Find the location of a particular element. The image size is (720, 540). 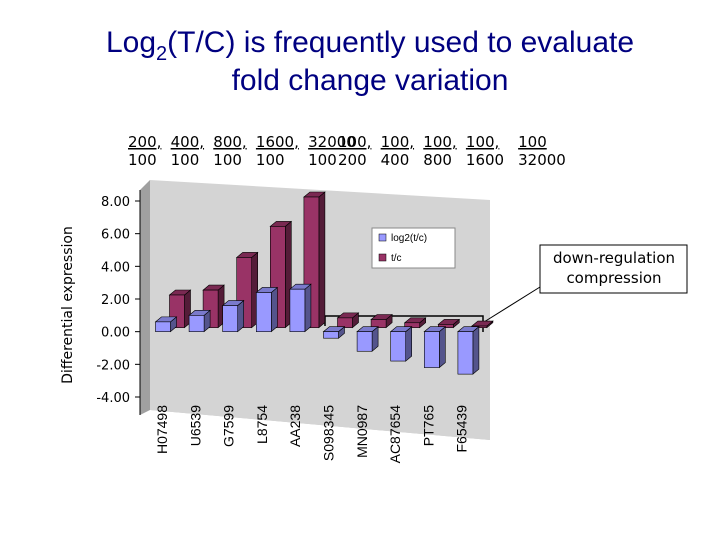

fraction-numerator: 400, is located at coordinates (187, 142).